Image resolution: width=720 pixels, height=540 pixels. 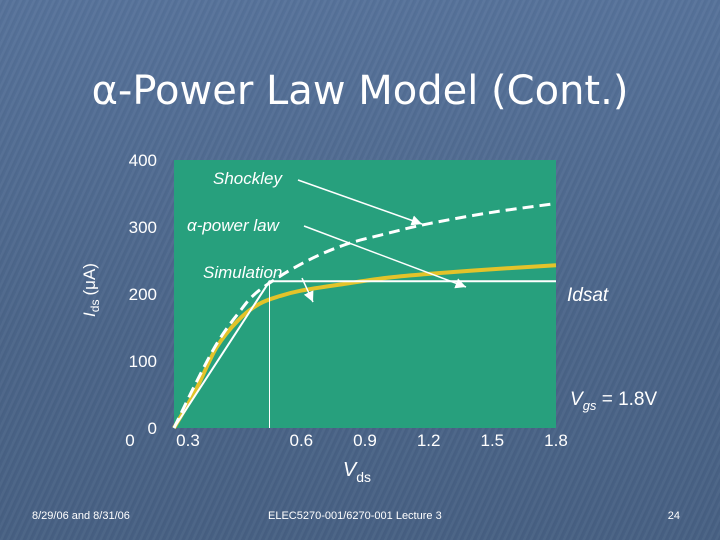 I want to click on x-tick-label: 0.6, so click(x=302, y=440).